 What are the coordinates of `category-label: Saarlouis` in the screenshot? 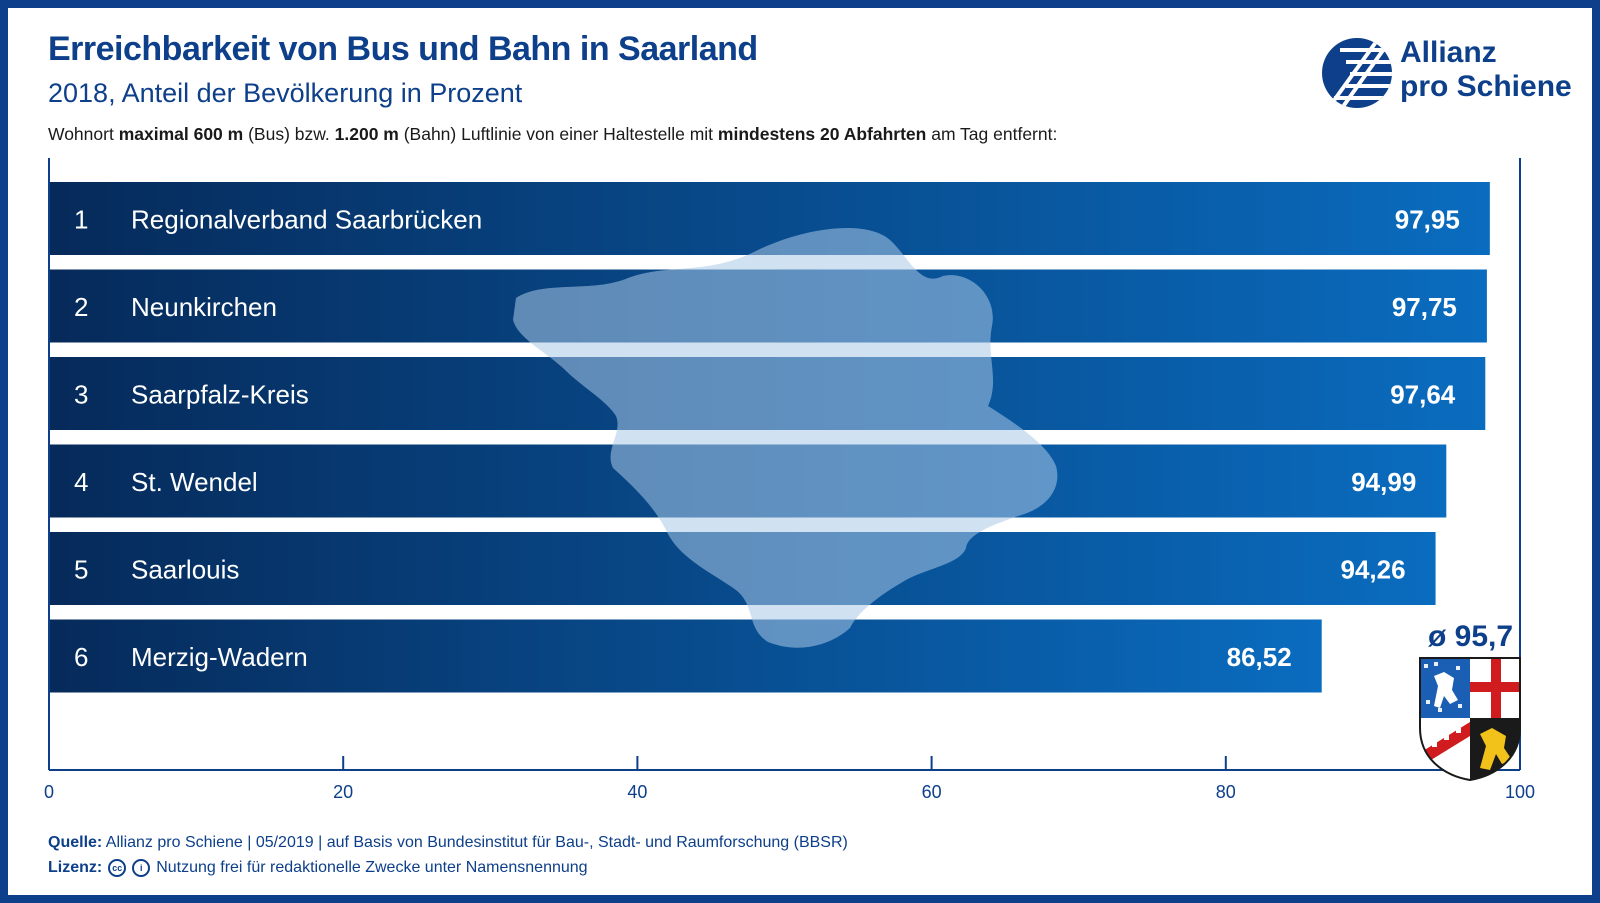 It's located at (185, 570).